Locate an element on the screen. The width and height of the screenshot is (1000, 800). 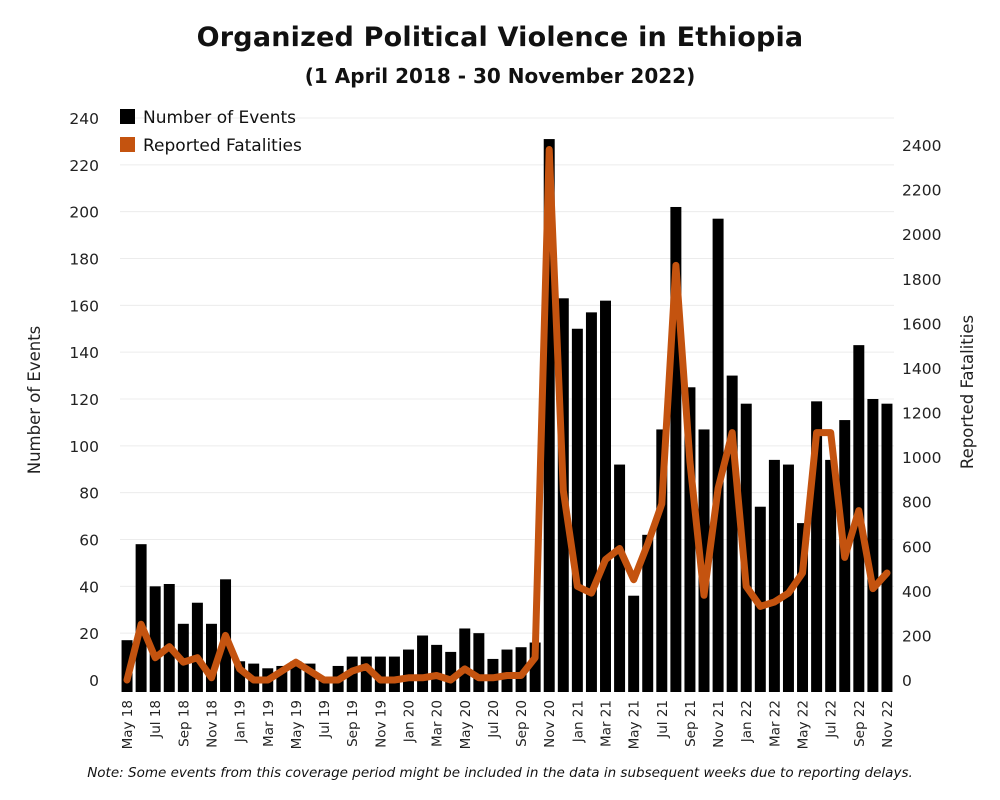
x-tick: Jul 22 is located at coordinates (832, 719).